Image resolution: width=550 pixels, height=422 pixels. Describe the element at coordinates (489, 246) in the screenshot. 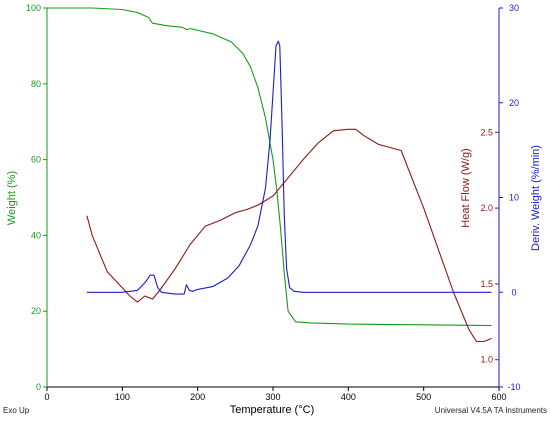

I see `heat-flow-tick-group: 1.0 1.5 2.0 2.5` at that location.